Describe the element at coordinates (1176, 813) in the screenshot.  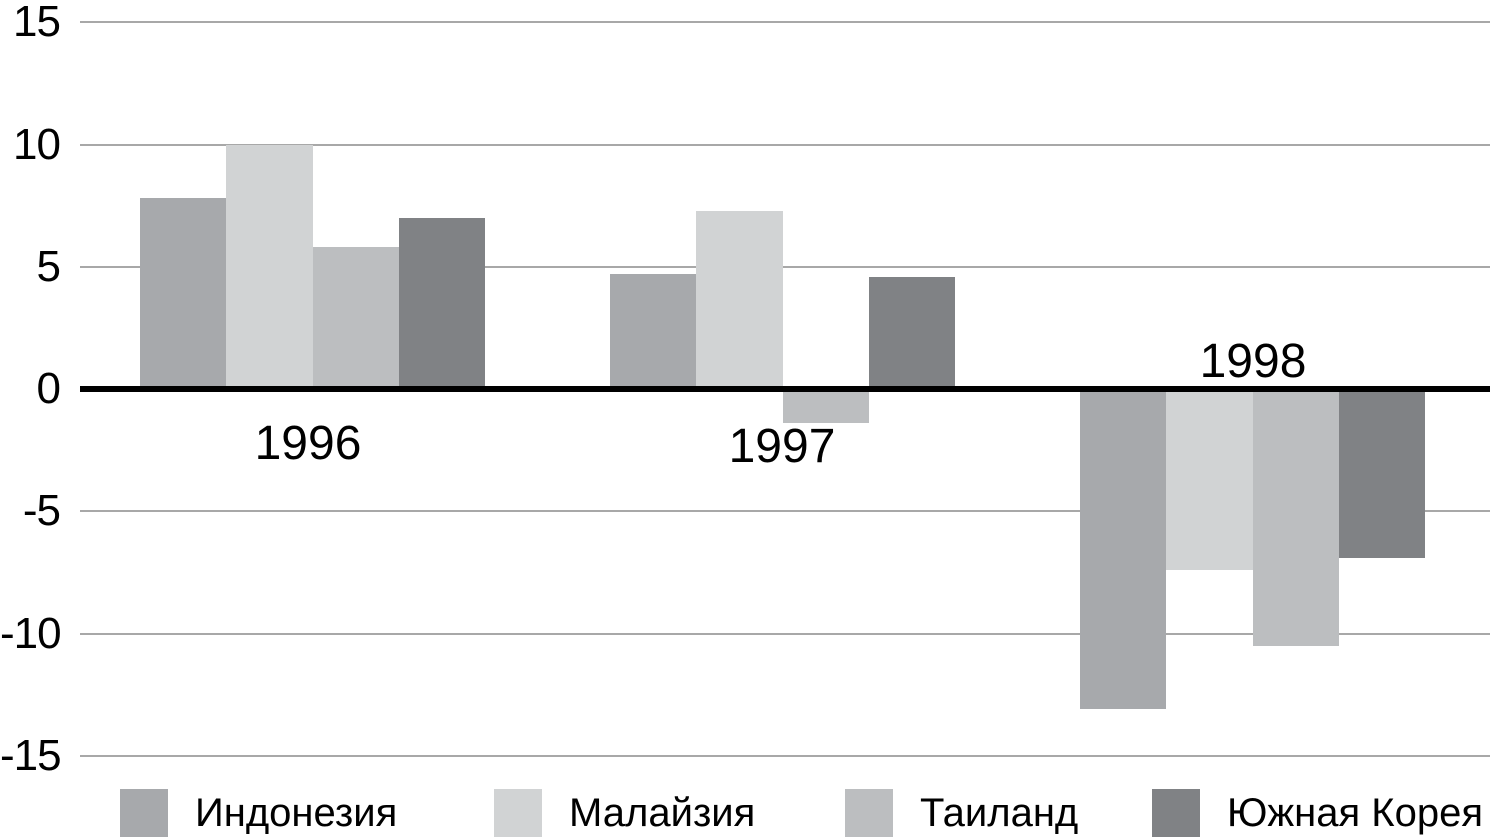
I see `legend-swatch-south-korea` at that location.